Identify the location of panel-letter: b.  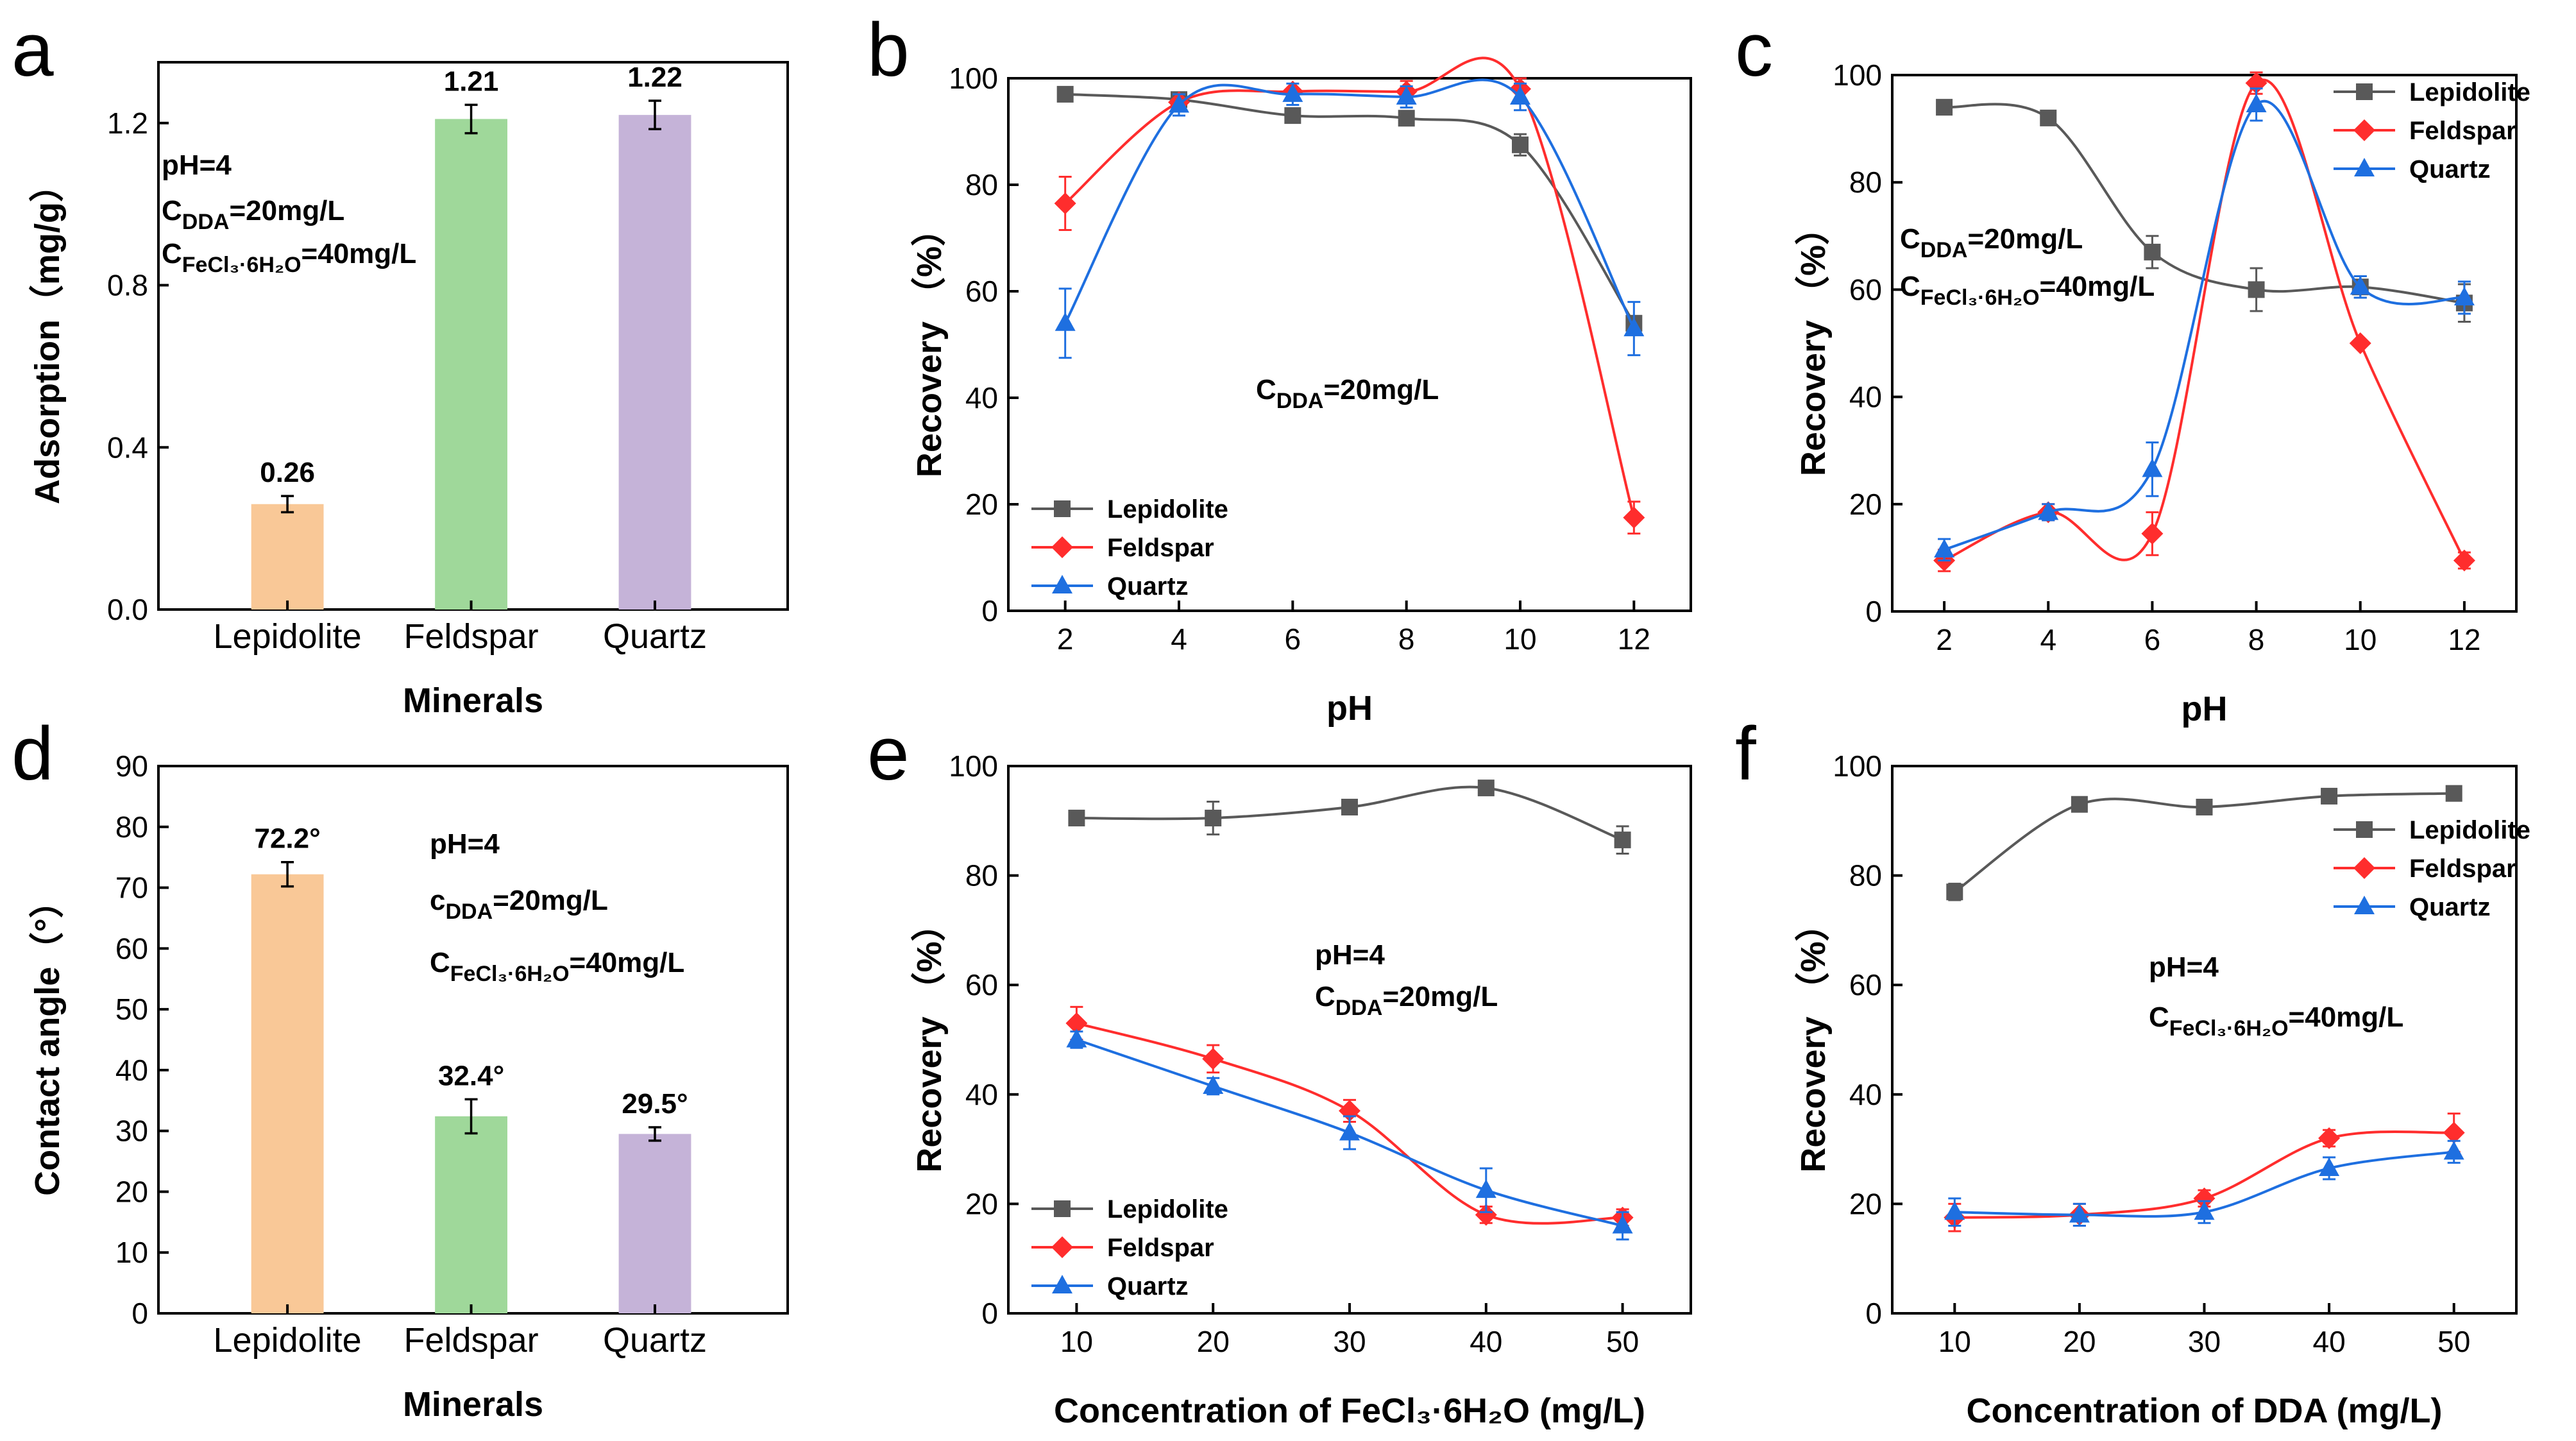
(888, 50).